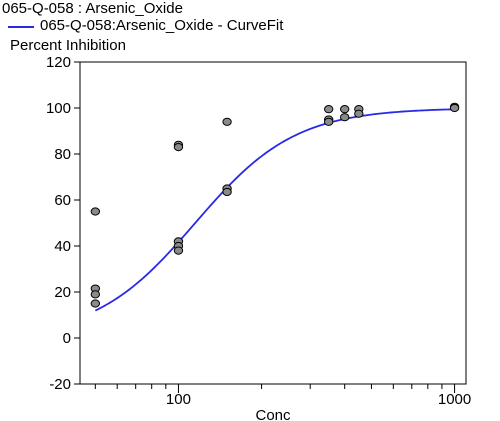 The height and width of the screenshot is (421, 500). I want to click on y-tick-label: 80, so click(62, 154).